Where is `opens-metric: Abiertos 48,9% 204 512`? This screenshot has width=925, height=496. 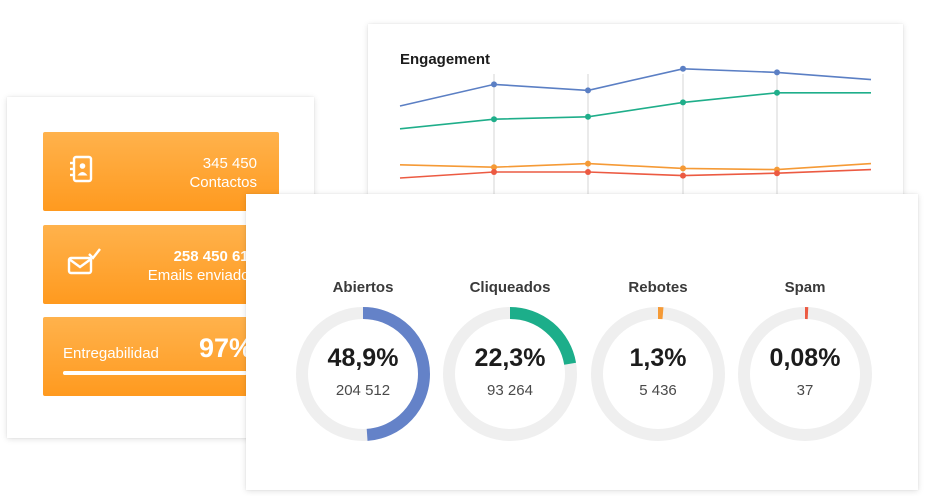 opens-metric: Abiertos 48,9% 204 512 is located at coordinates (363, 342).